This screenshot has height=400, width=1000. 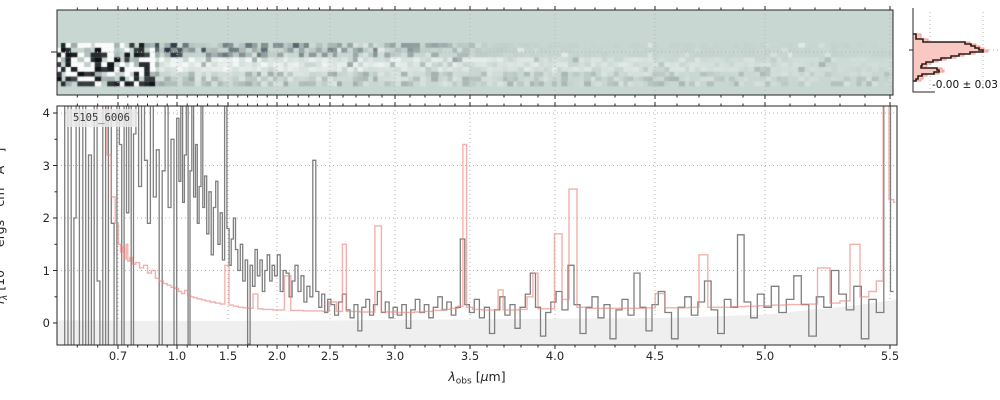 What do you see at coordinates (890, 356) in the screenshot?
I see `x-tick-label: 5.5` at bounding box center [890, 356].